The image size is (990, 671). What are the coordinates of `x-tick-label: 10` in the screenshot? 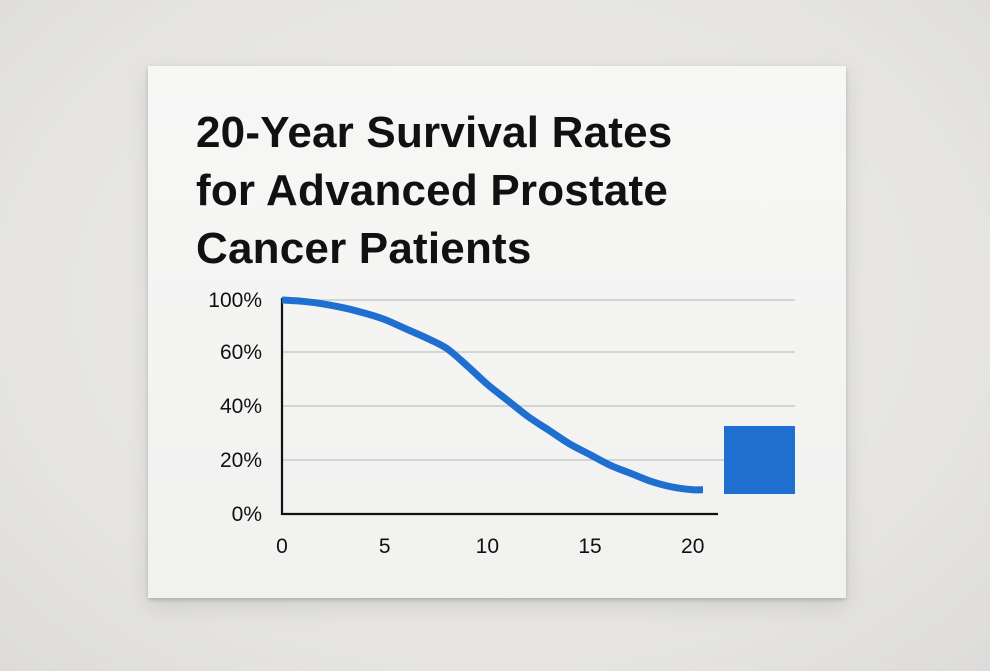 It's located at (487, 546).